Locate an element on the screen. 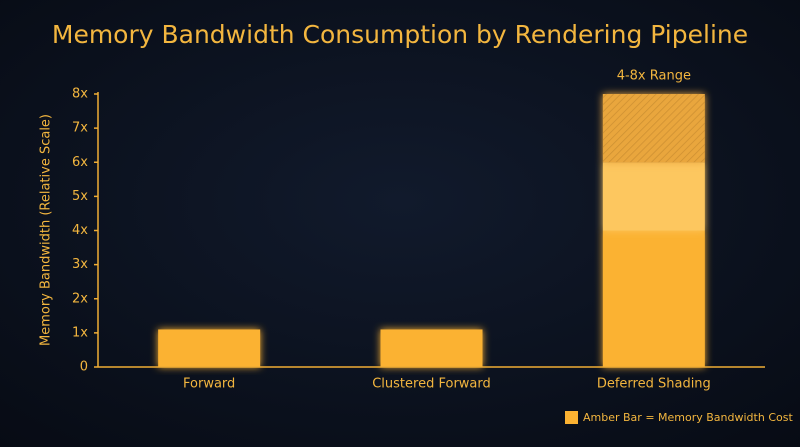 This screenshot has width=800, height=447. y-tick-label: 2x is located at coordinates (80, 298).